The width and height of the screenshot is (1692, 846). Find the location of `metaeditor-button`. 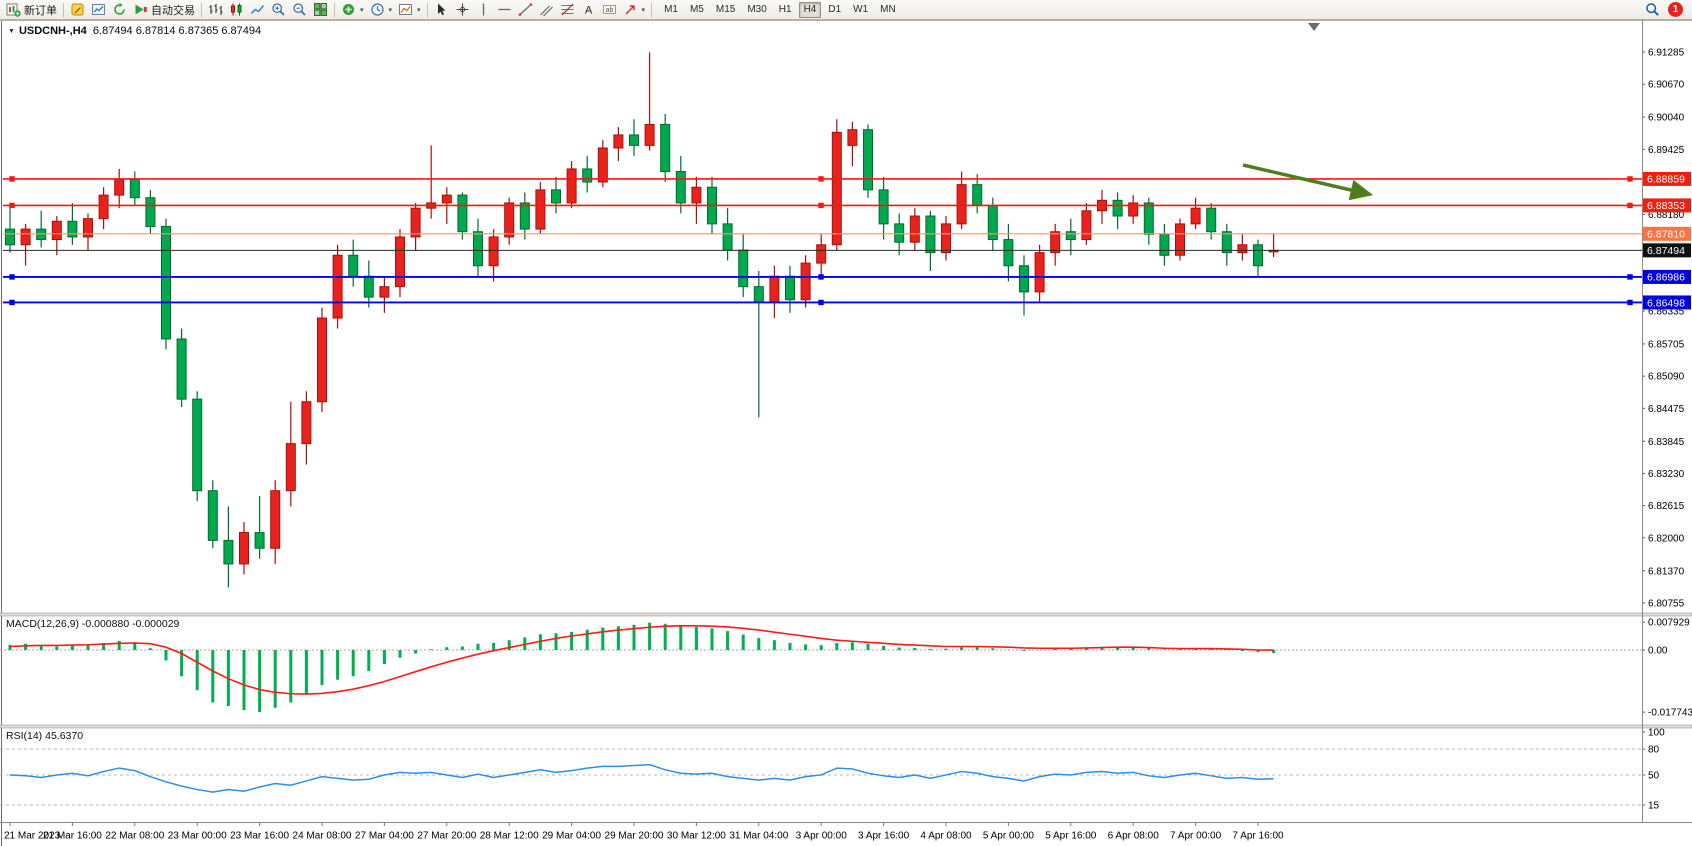

metaeditor-button is located at coordinates (77, 10).